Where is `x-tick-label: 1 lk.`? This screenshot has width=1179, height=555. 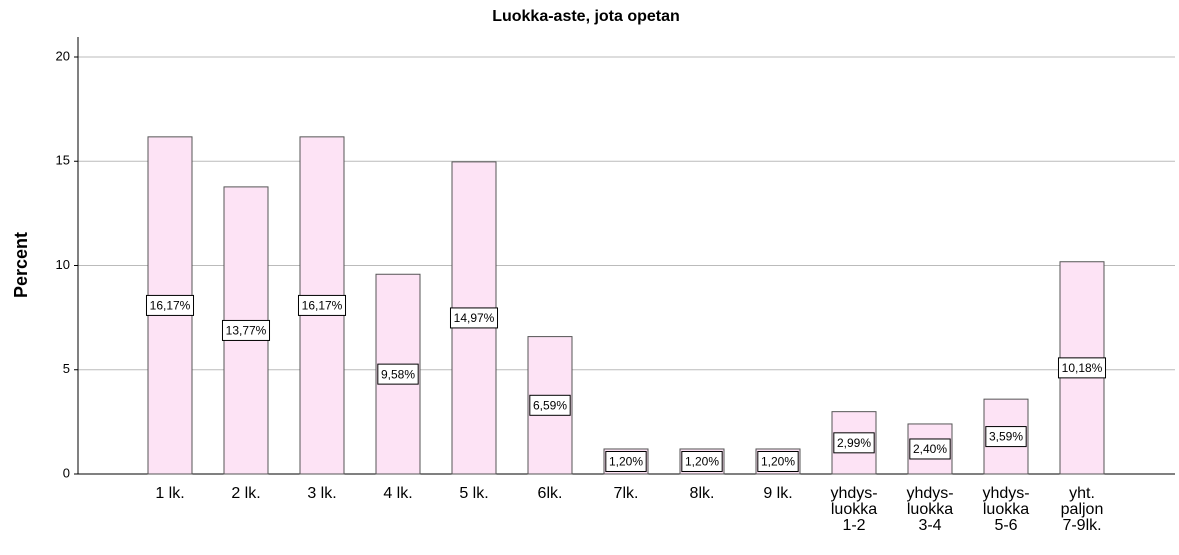
x-tick-label: 1 lk. is located at coordinates (170, 493).